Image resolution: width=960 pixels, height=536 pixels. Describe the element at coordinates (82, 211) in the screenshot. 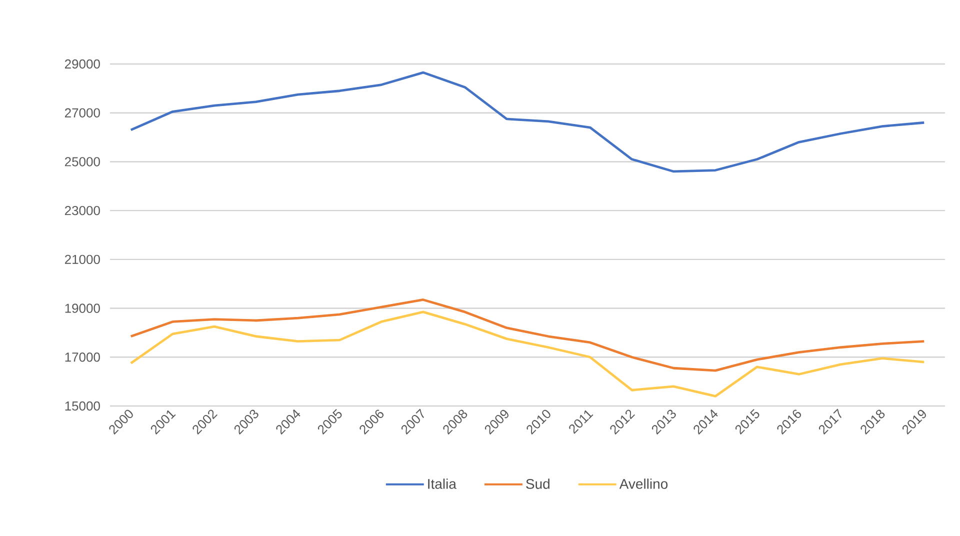

I see `y-tick-label: 23000` at that location.